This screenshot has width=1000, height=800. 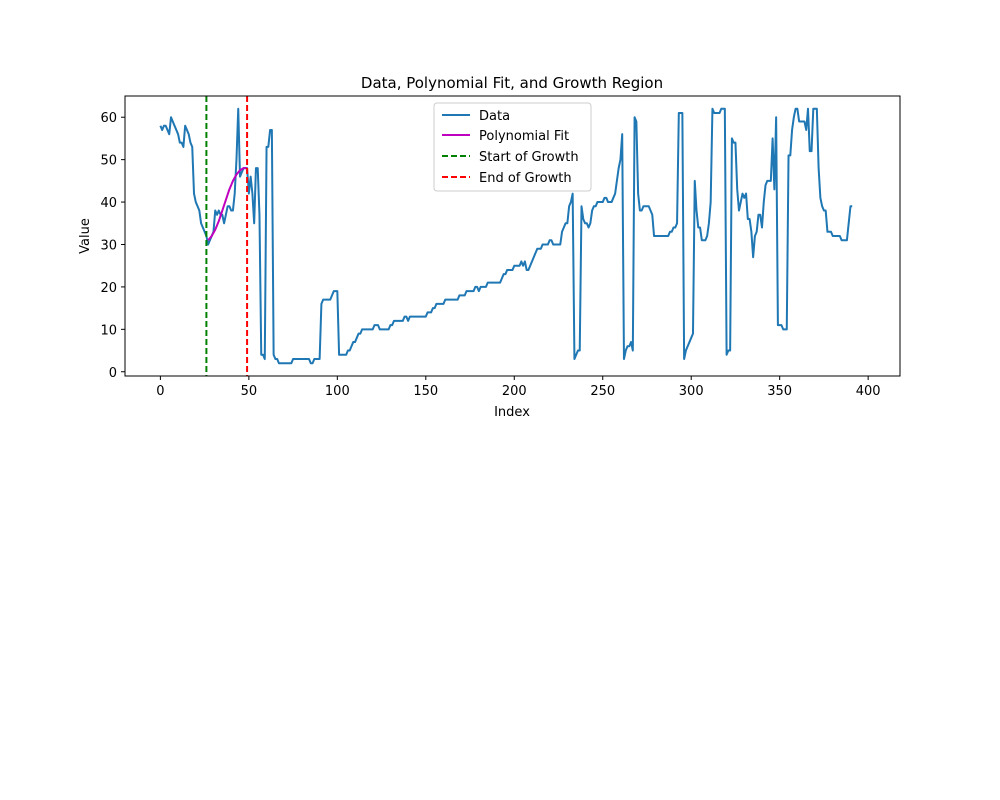 I want to click on y-axis: 0 10 20 30 40 50 60, so click(x=112, y=246).